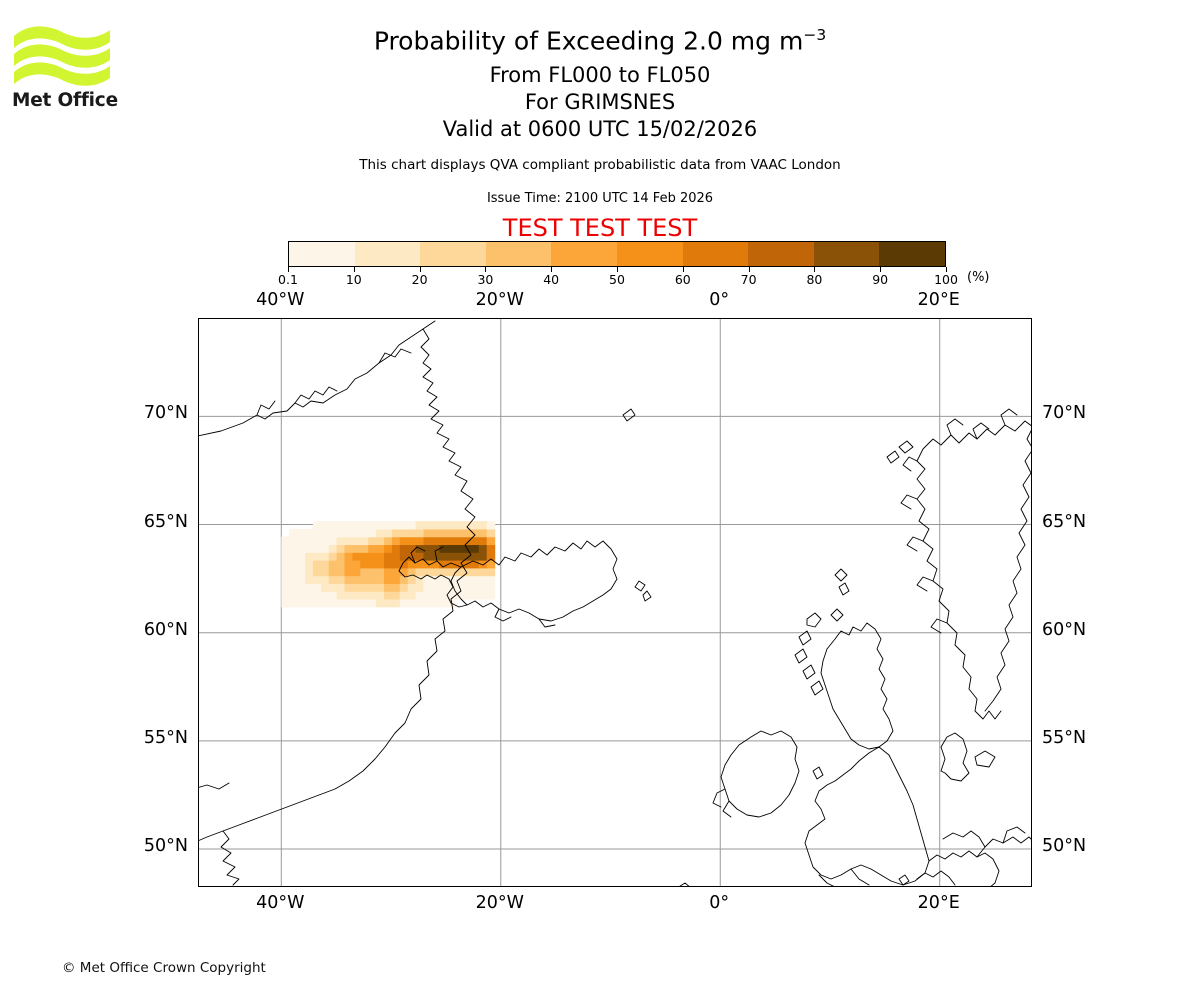  I want to click on colorbar-bands, so click(617, 254).